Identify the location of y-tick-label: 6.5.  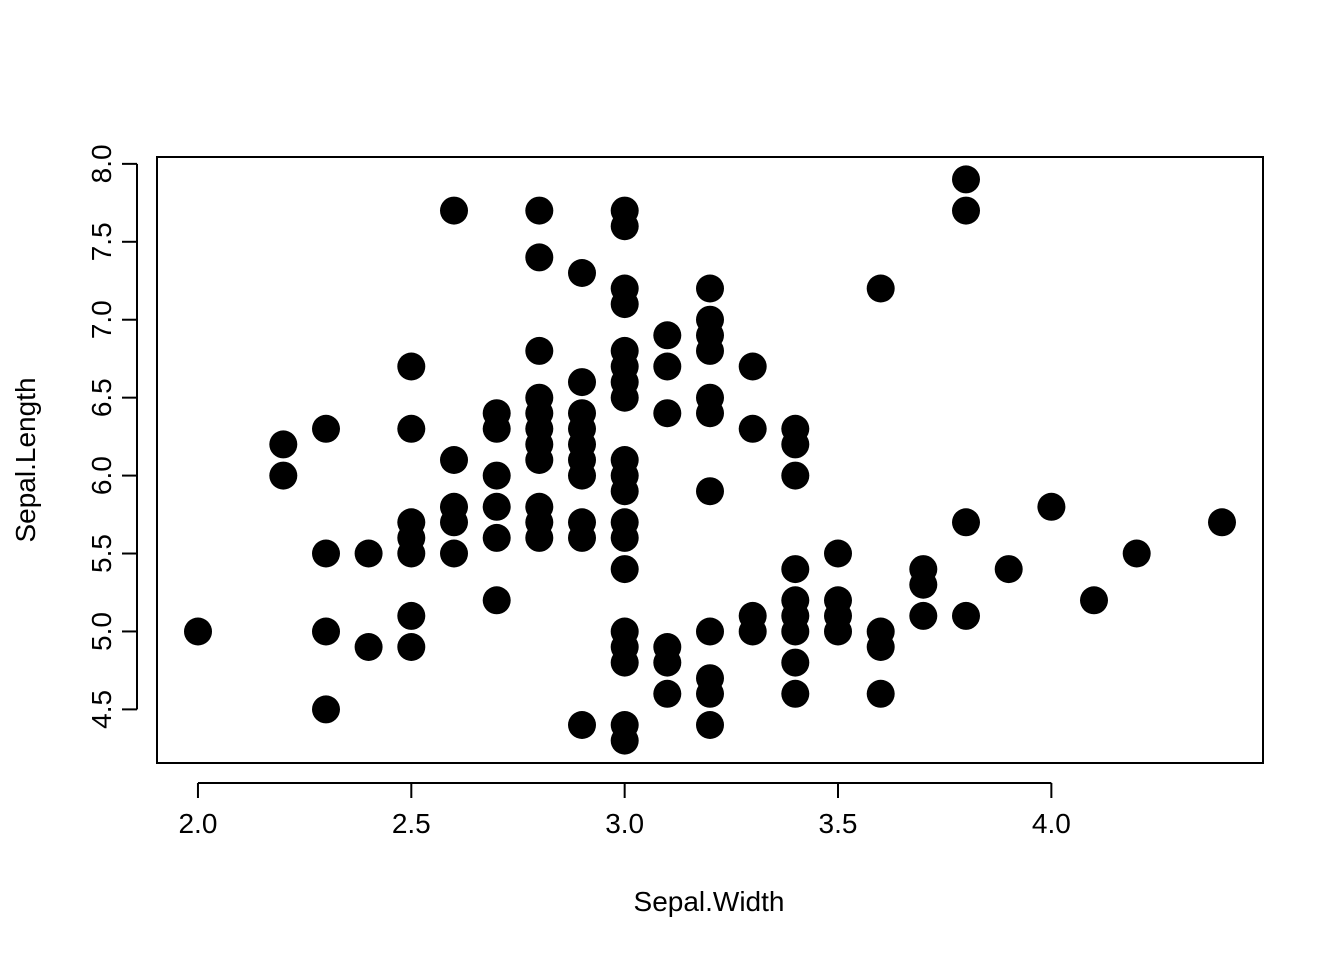
(101, 397).